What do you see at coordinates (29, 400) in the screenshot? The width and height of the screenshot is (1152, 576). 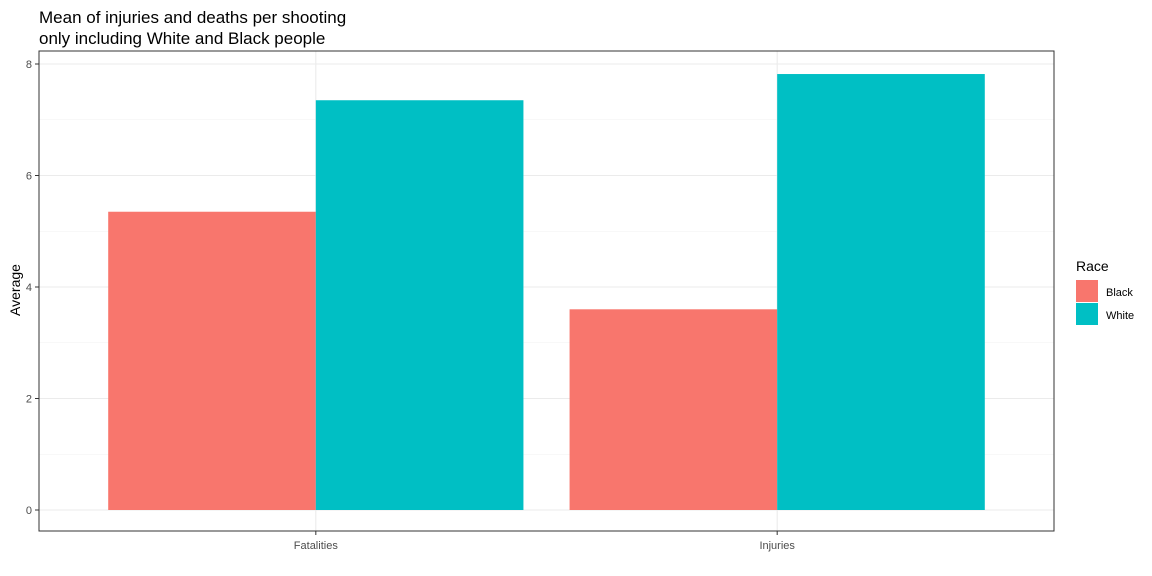 I see `y-tick-label: 2` at bounding box center [29, 400].